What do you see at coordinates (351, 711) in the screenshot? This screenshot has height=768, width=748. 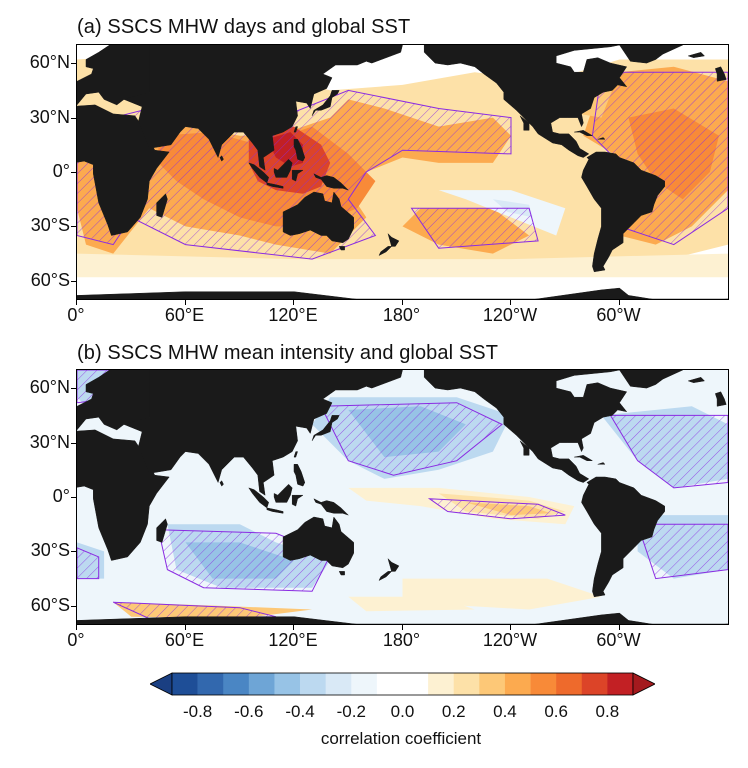 I see `colorbar-tick-label: -0.2` at bounding box center [351, 711].